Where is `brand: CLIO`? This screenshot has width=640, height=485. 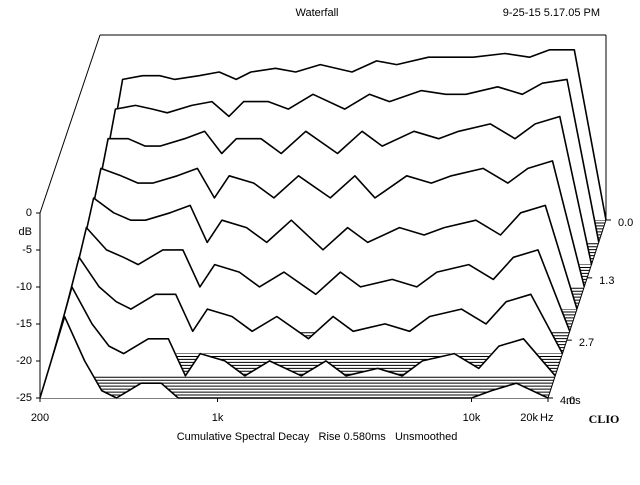
brand: CLIO is located at coordinates (604, 419).